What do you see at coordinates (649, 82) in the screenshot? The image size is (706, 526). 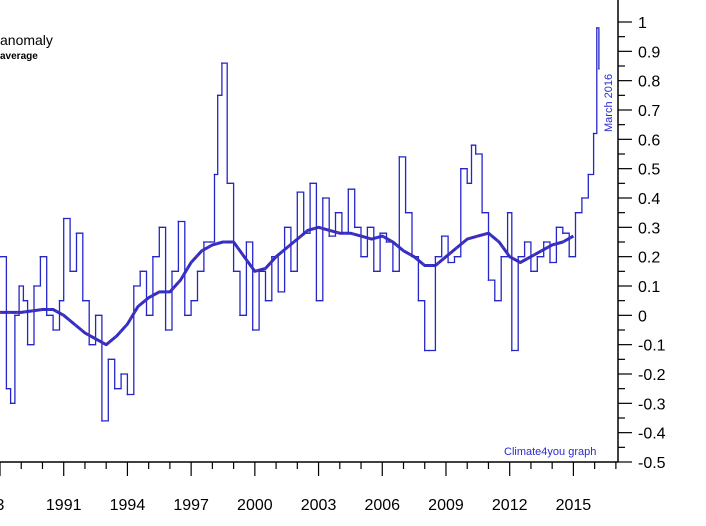 I see `y-tick-label: 0.8` at bounding box center [649, 82].